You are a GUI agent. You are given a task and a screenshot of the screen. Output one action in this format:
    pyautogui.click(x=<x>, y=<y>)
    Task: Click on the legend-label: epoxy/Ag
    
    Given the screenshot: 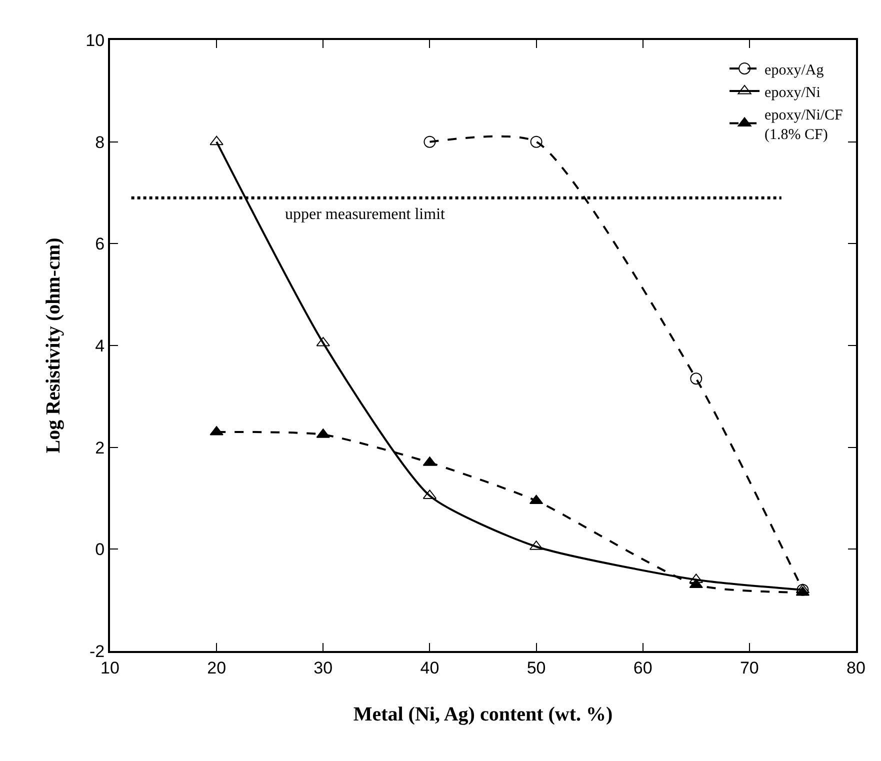 What is the action you would take?
    pyautogui.click(x=794, y=70)
    